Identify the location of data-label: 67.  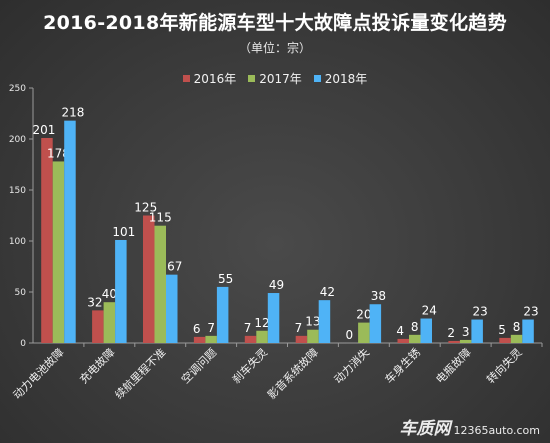
(174, 267).